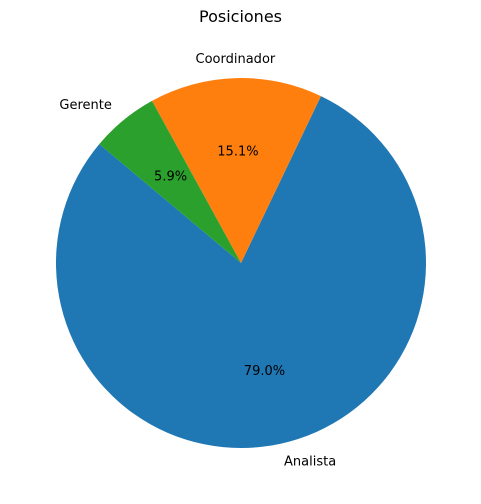 This screenshot has width=481, height=504. What do you see at coordinates (170, 177) in the screenshot?
I see `pct-label-gerente: 5.9%` at bounding box center [170, 177].